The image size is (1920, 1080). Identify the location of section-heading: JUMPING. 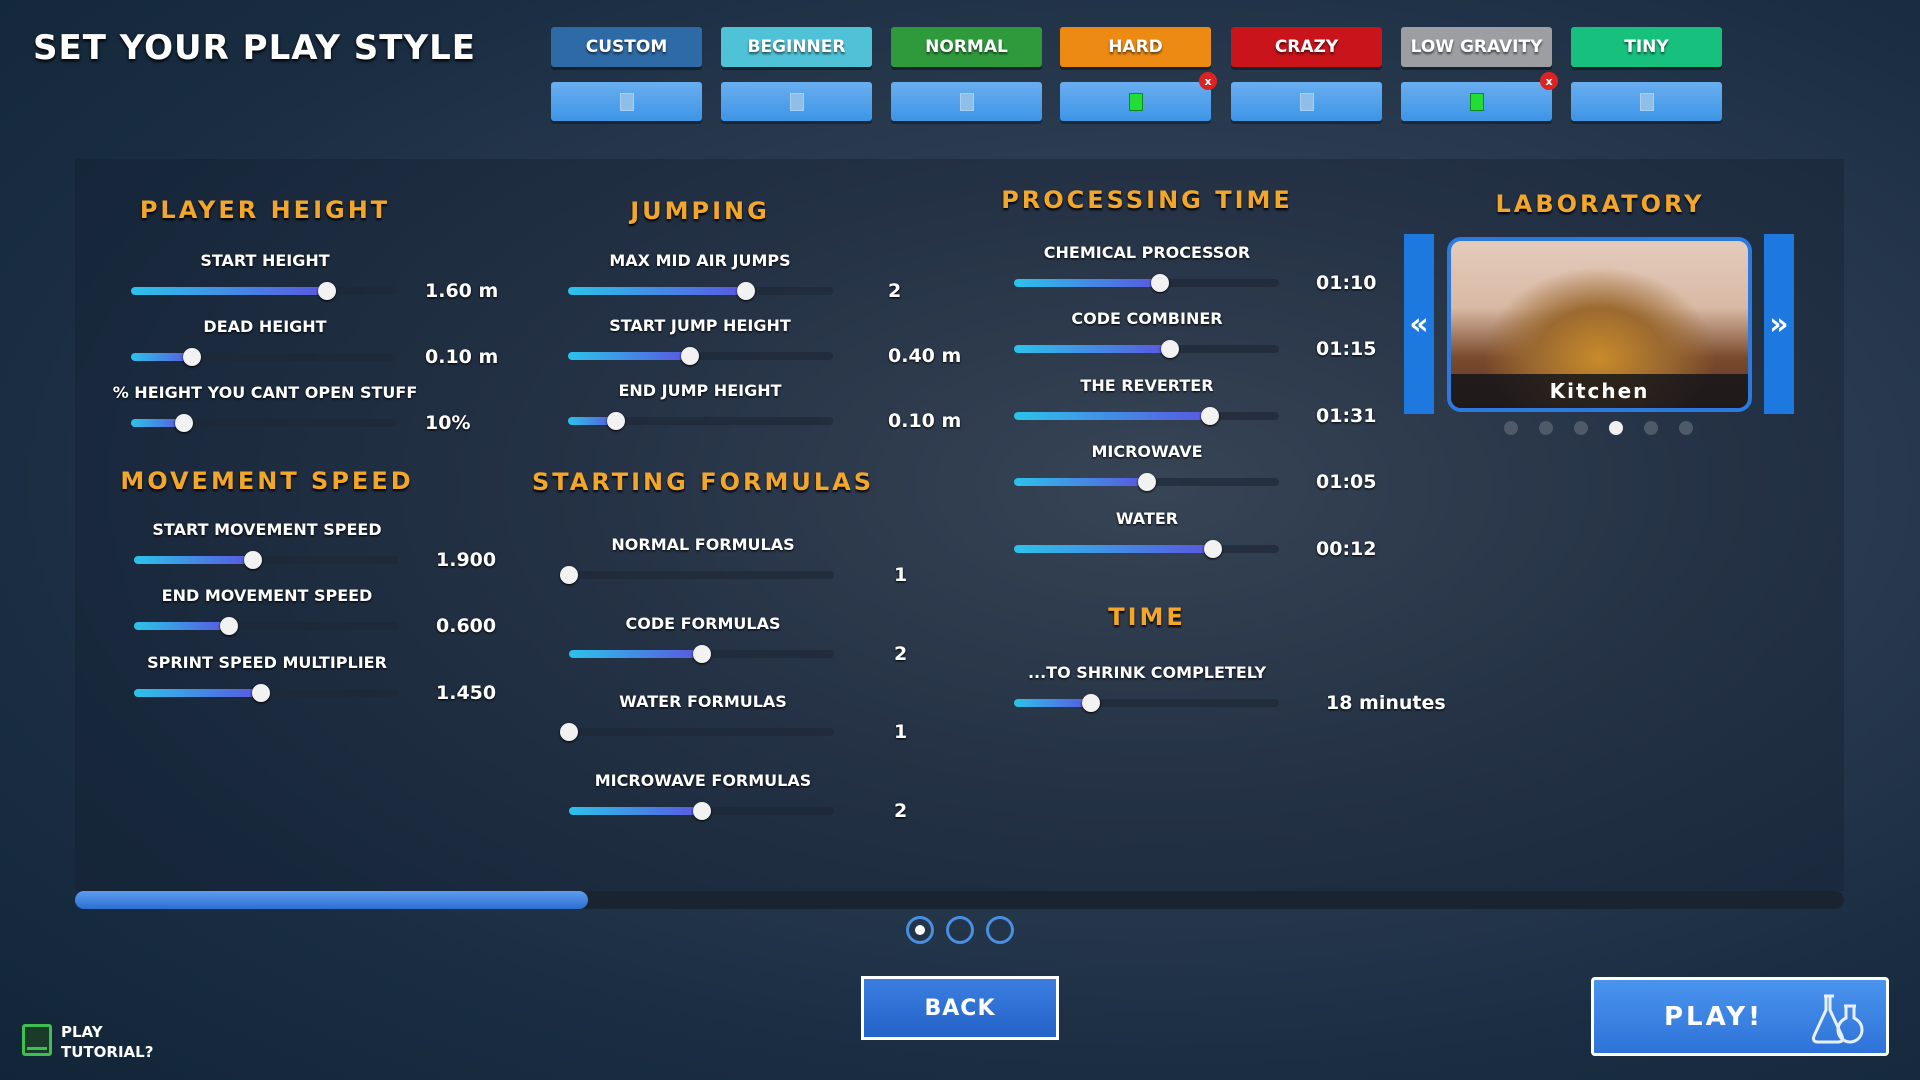
(700, 211).